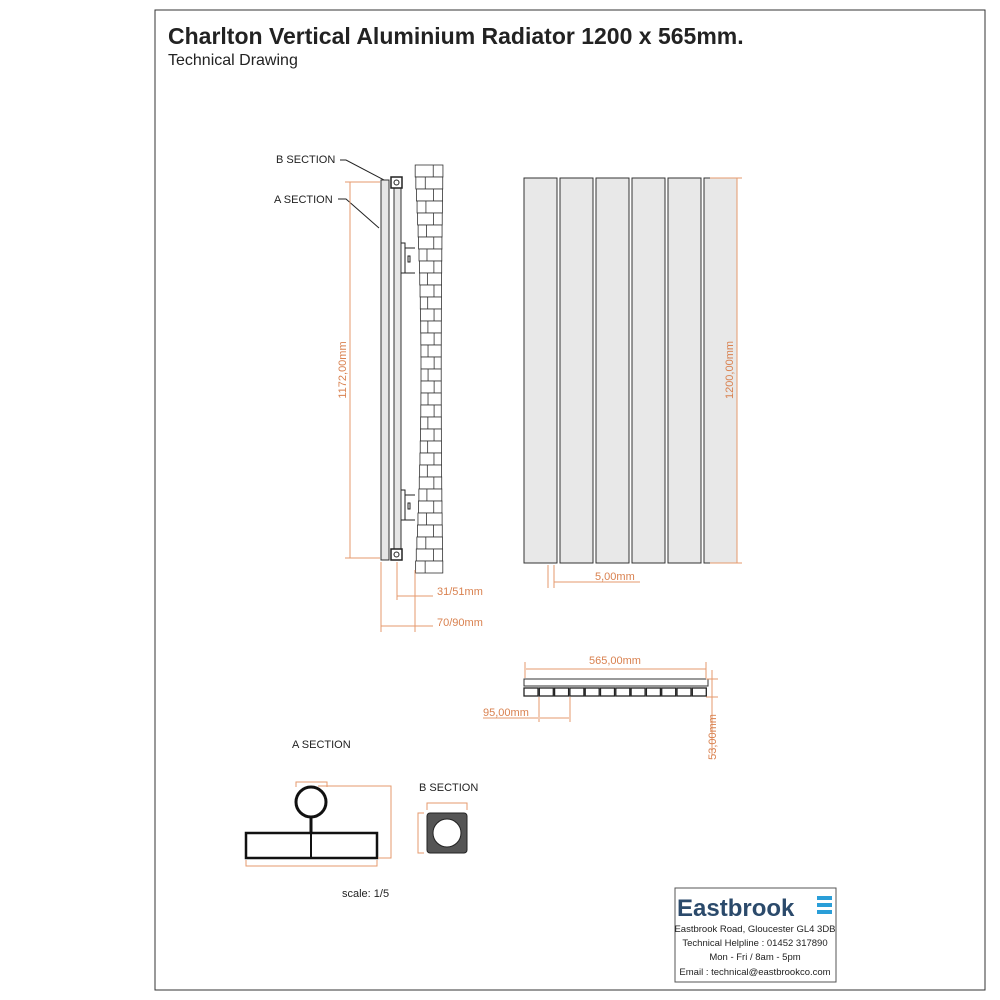  Describe the element at coordinates (305, 160) in the screenshot. I see `b-section-callout: B SECTION` at that location.